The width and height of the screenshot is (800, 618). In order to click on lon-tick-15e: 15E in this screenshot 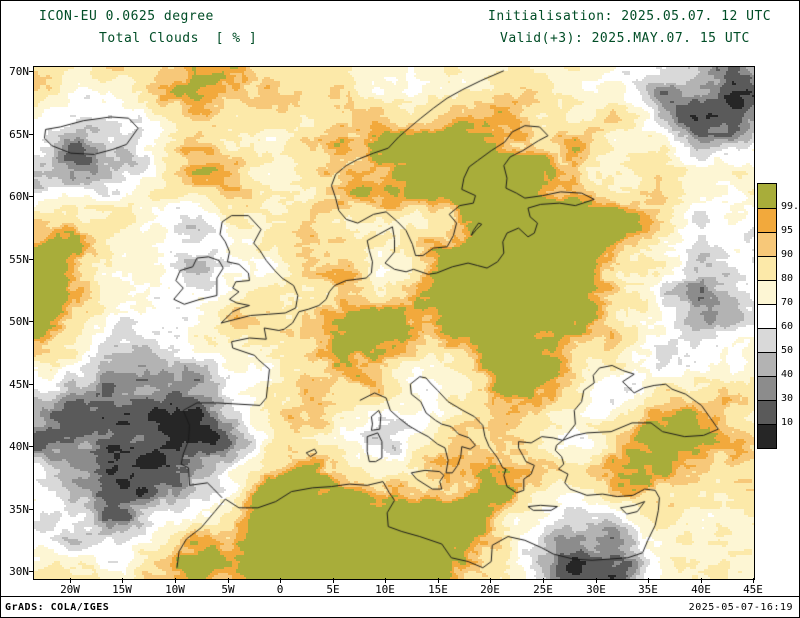, I will do `click(438, 587)`.